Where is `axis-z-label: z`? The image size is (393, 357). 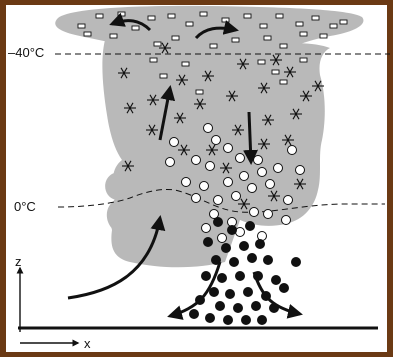 axis-z-label: z is located at coordinates (18, 261).